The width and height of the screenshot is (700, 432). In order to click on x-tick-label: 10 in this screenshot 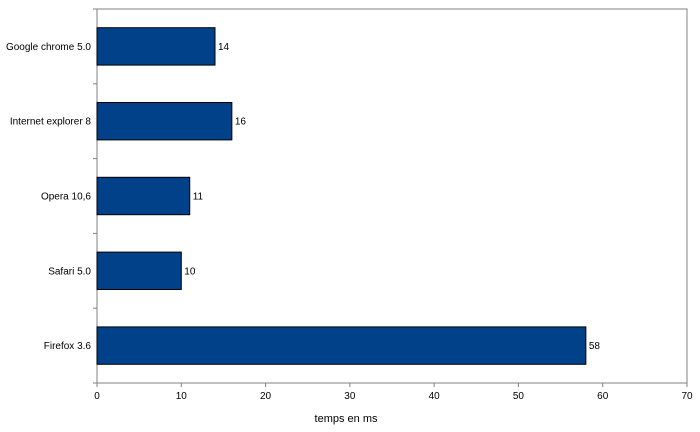, I will do `click(182, 396)`.